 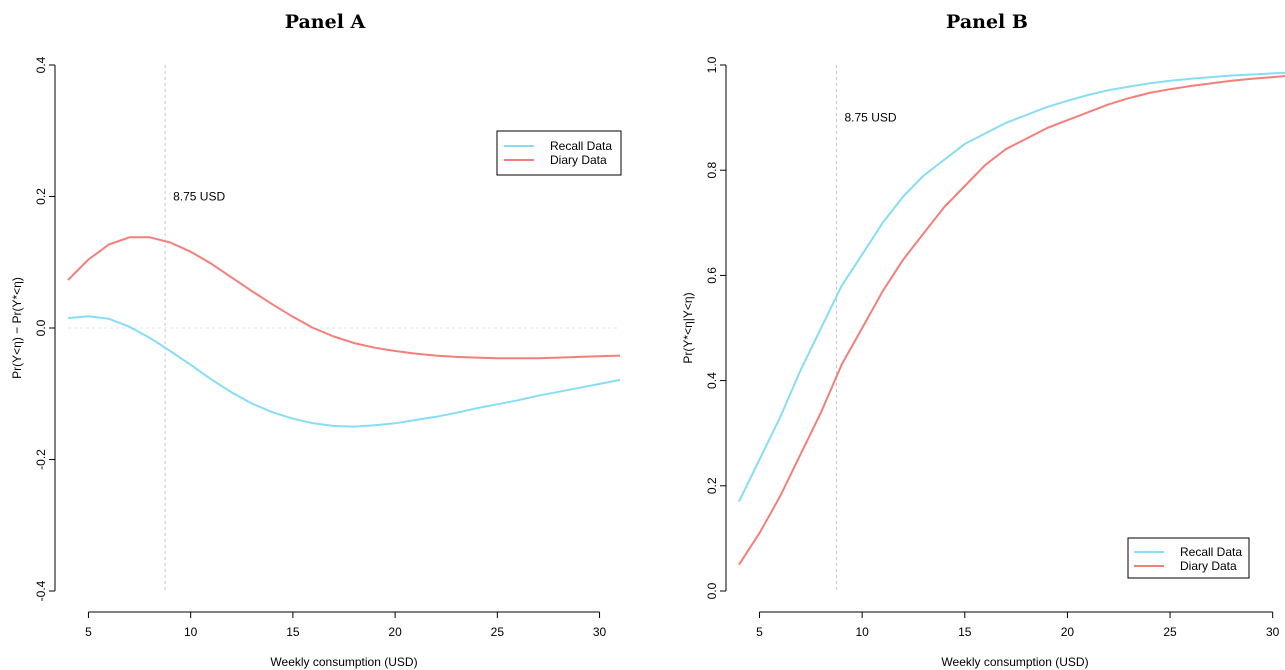 What do you see at coordinates (41, 590) in the screenshot?
I see `panel-a-y-tick-label: -0.4` at bounding box center [41, 590].